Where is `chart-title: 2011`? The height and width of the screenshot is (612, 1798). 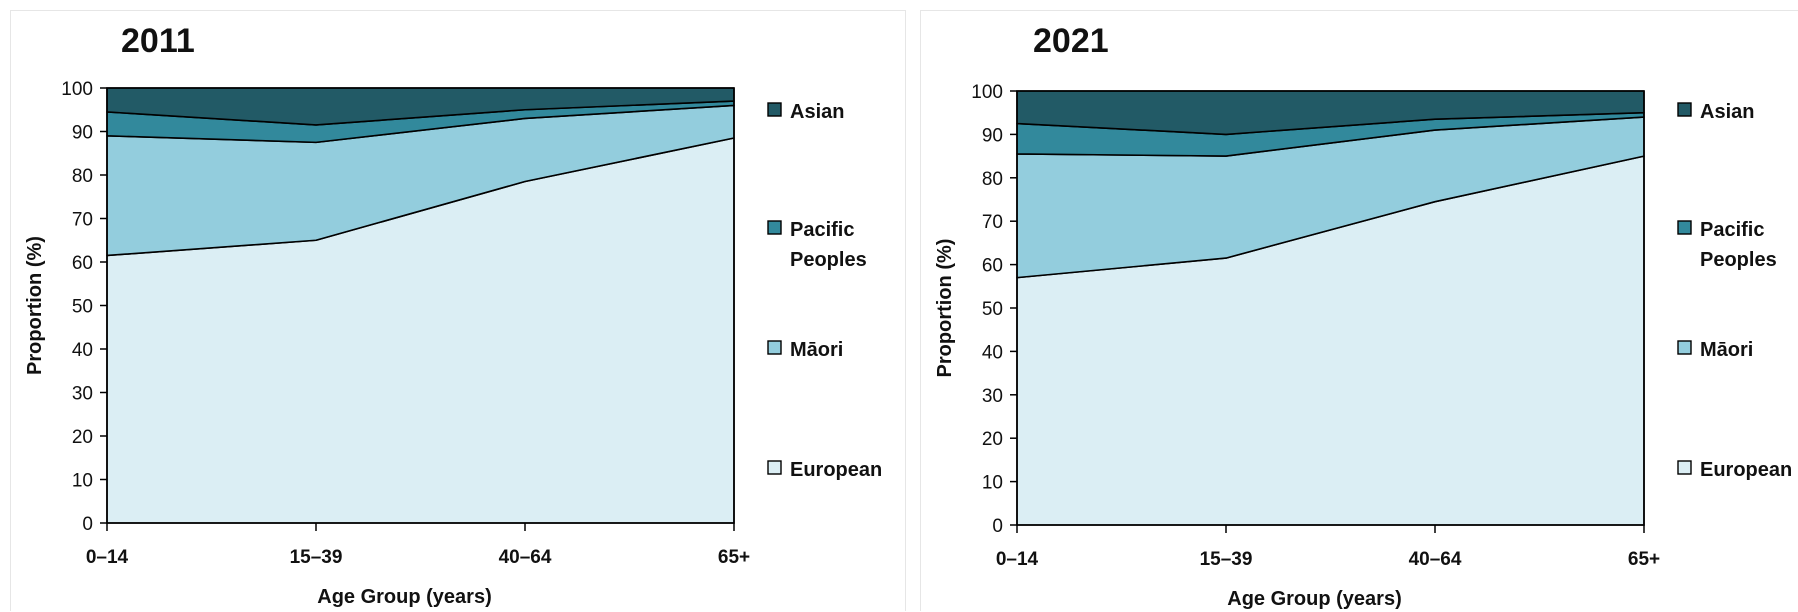
chart-title: 2011 is located at coordinates (158, 41).